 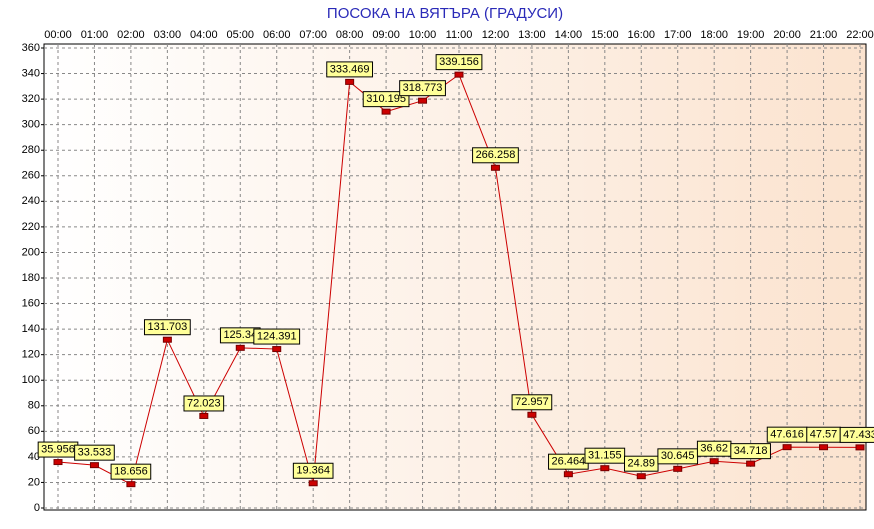 What do you see at coordinates (532, 35) in the screenshot?
I see `x-tick-label: 13:00` at bounding box center [532, 35].